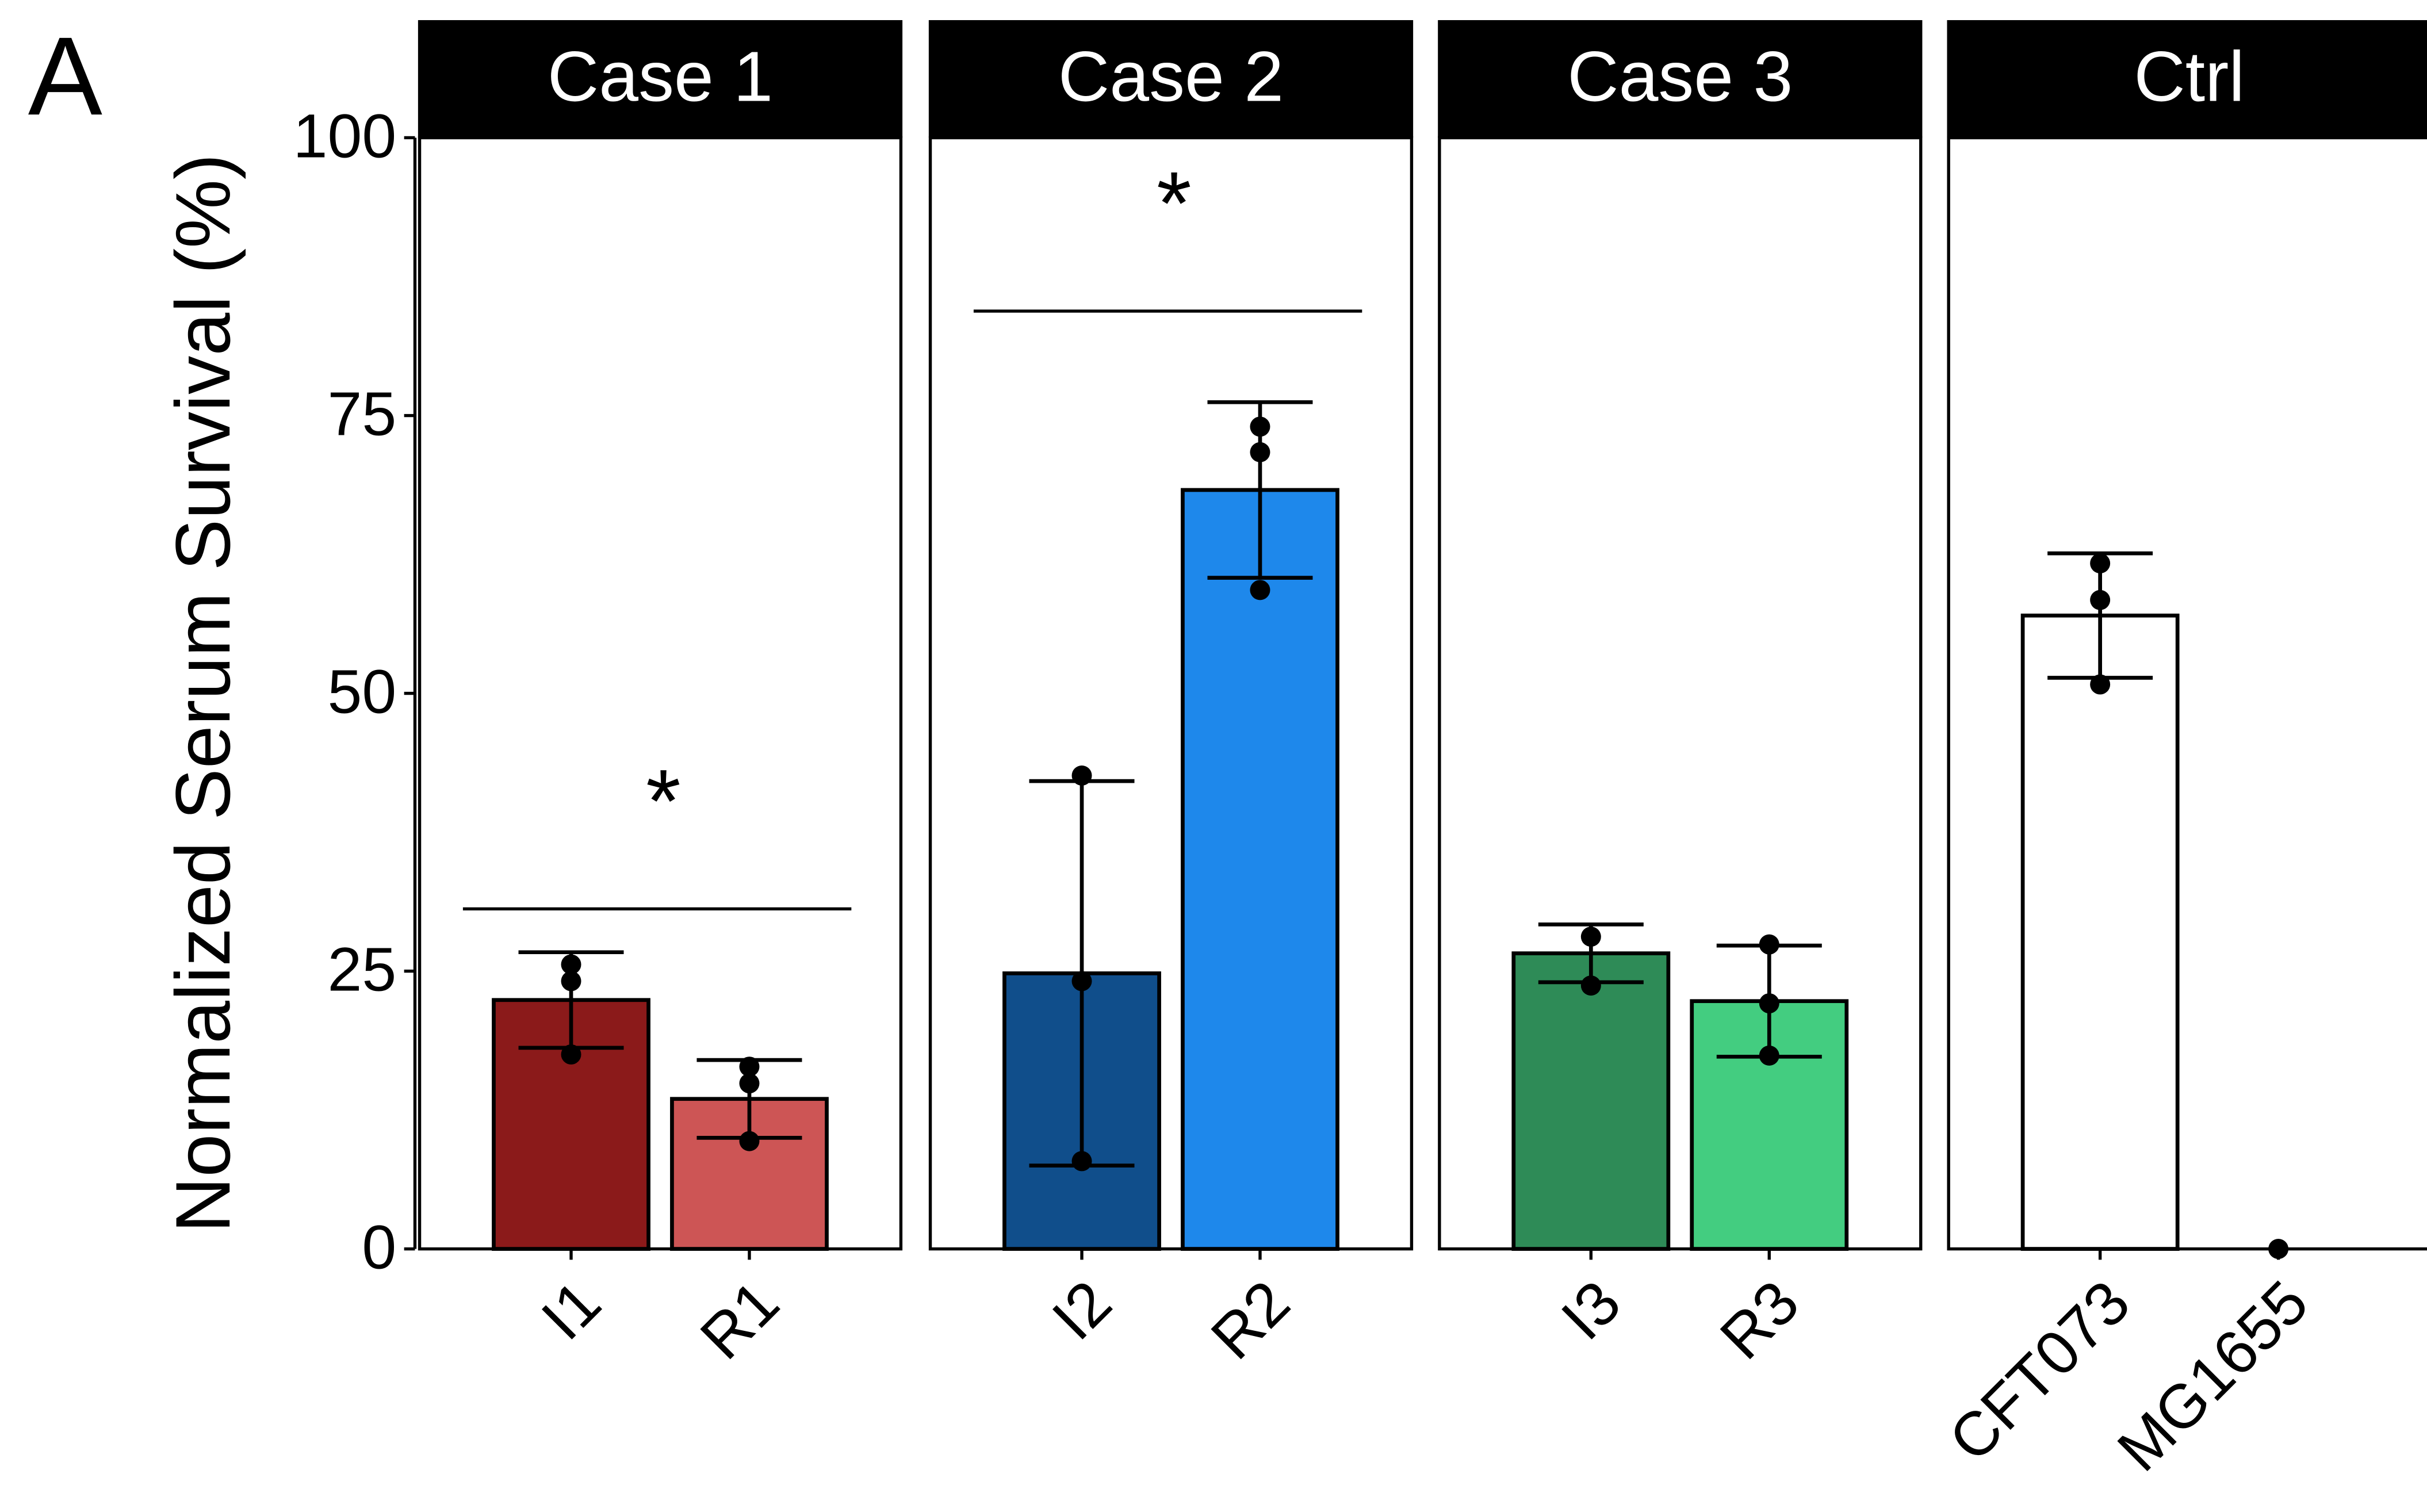 Image resolution: width=2427 pixels, height=1512 pixels. What do you see at coordinates (2039, 1371) in the screenshot?
I see `x-tick-label: CFT073` at bounding box center [2039, 1371].